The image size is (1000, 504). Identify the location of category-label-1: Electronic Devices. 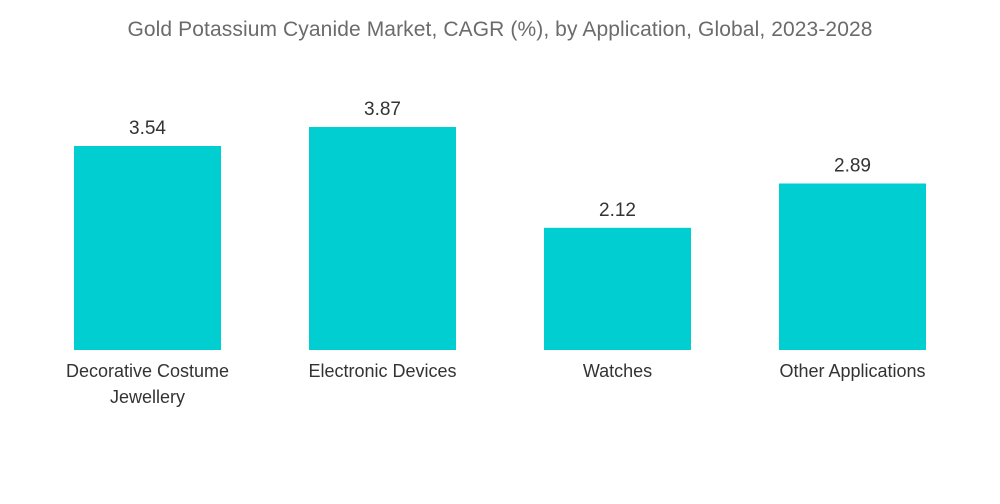
(382, 371).